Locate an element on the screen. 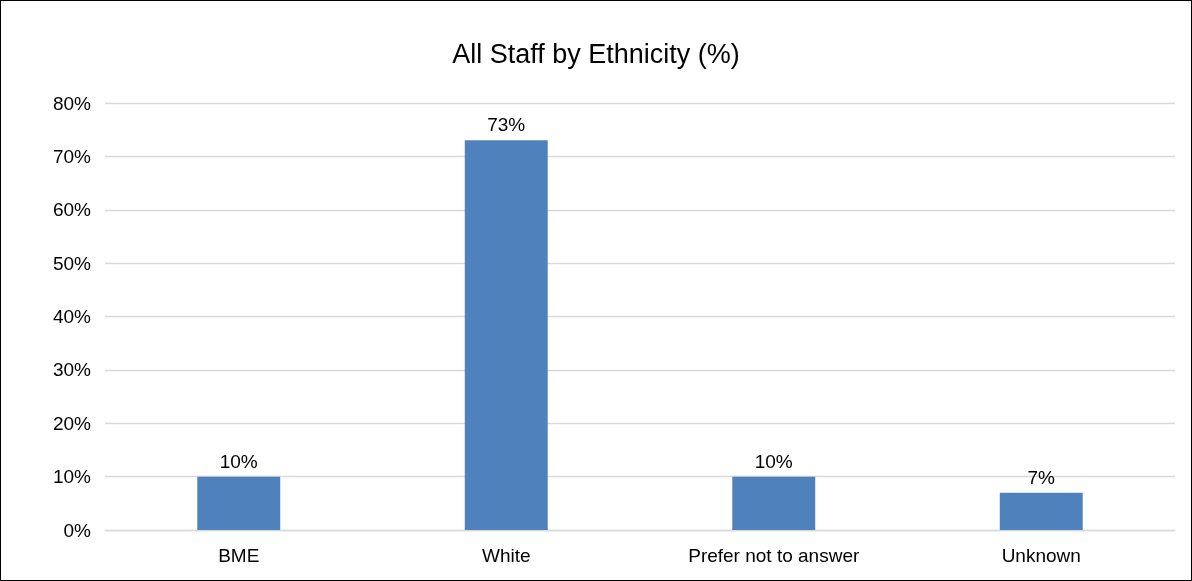 The height and width of the screenshot is (581, 1192). y-tick-label: 0% is located at coordinates (77, 530).